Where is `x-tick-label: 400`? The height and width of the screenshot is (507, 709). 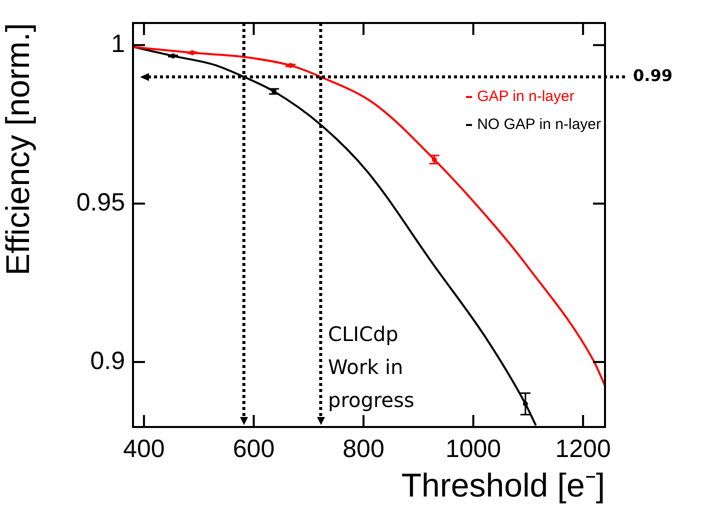 x-tick-label: 400 is located at coordinates (144, 448).